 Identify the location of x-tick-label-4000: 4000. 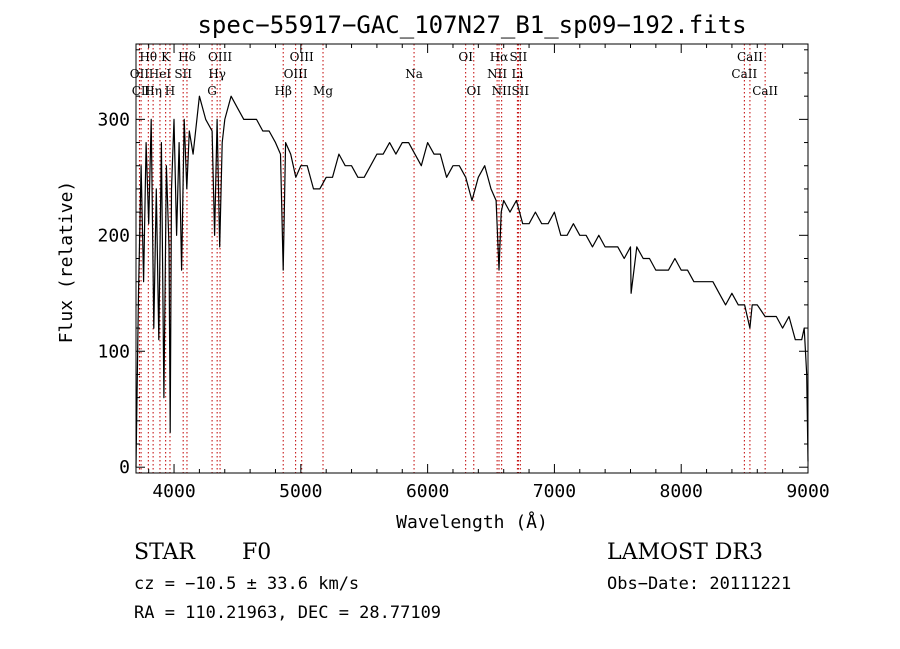
(173, 491).